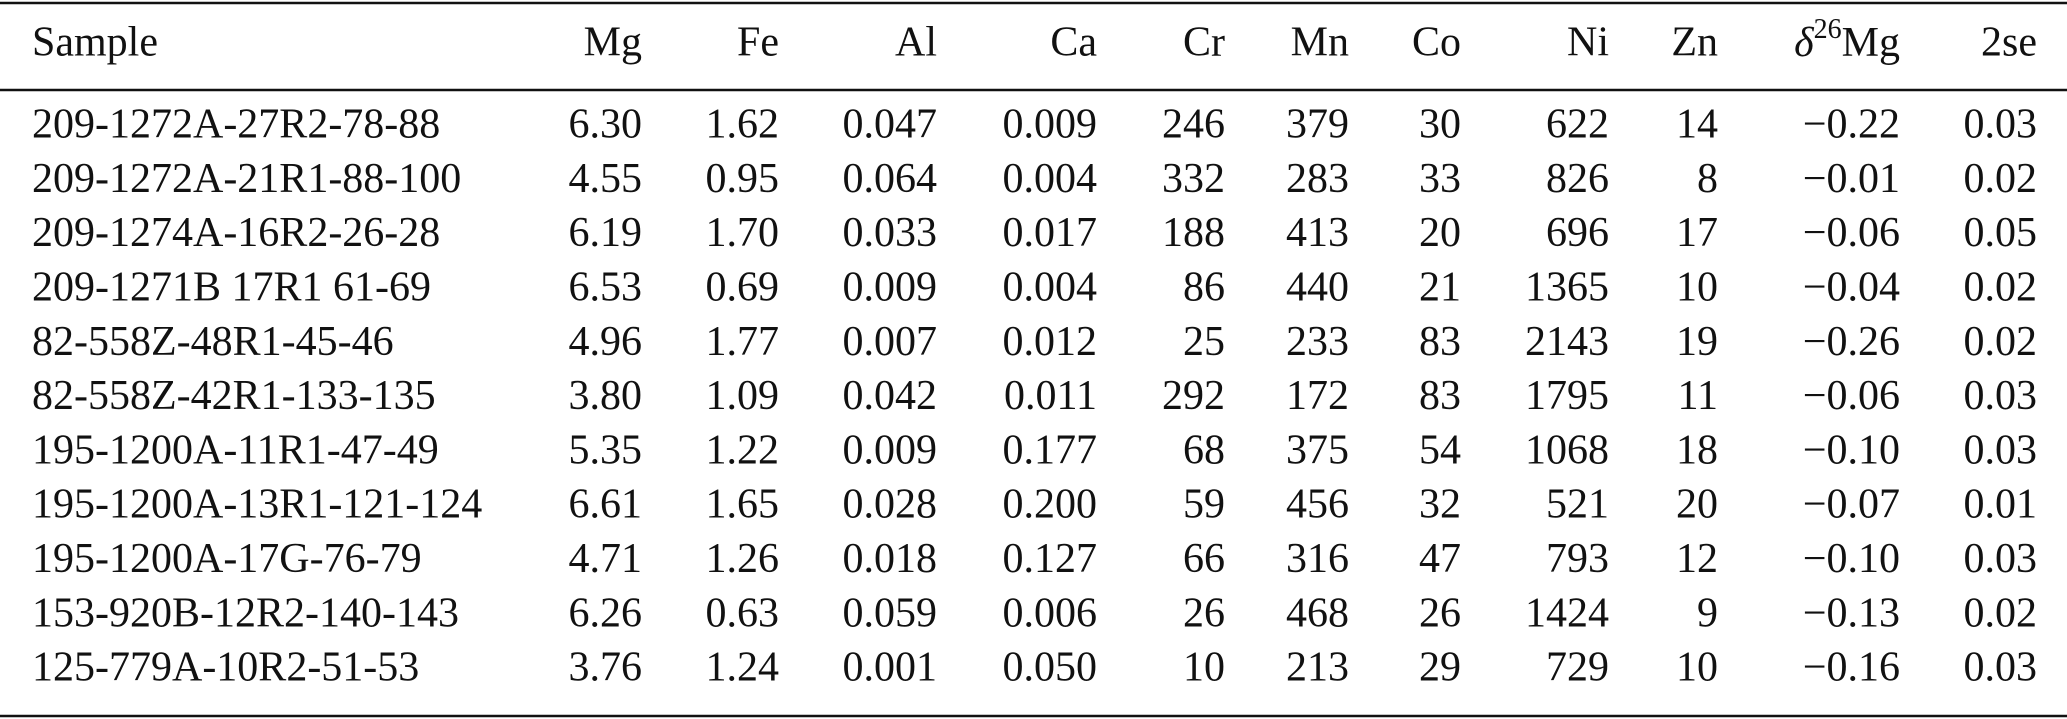  I want to click on table-cell: 1.65, so click(743, 505).